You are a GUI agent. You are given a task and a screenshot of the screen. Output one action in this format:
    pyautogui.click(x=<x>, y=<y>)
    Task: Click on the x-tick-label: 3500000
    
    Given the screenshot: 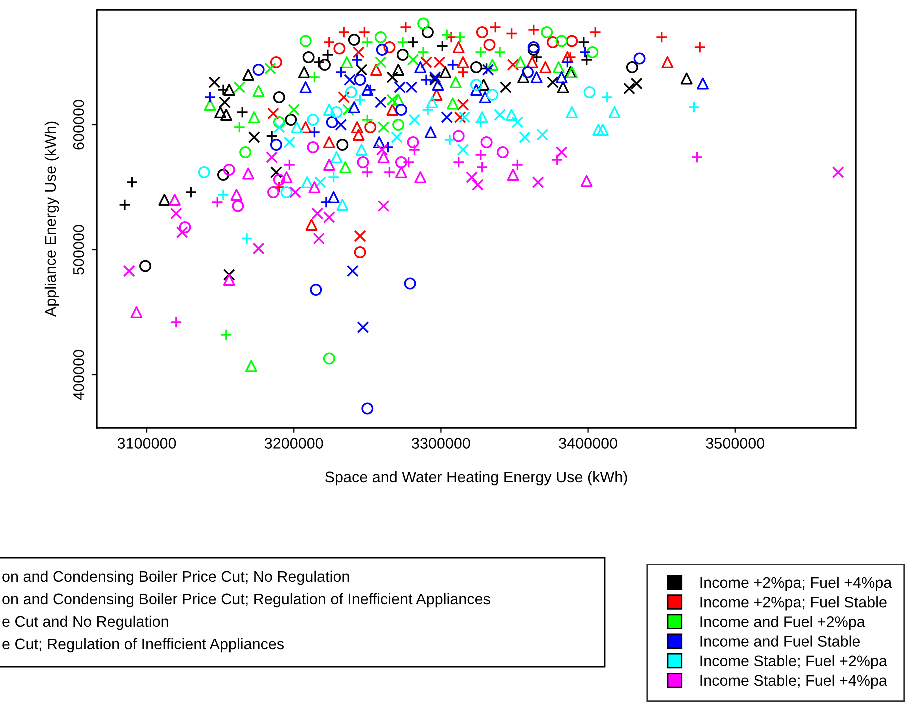 What is the action you would take?
    pyautogui.click(x=735, y=443)
    